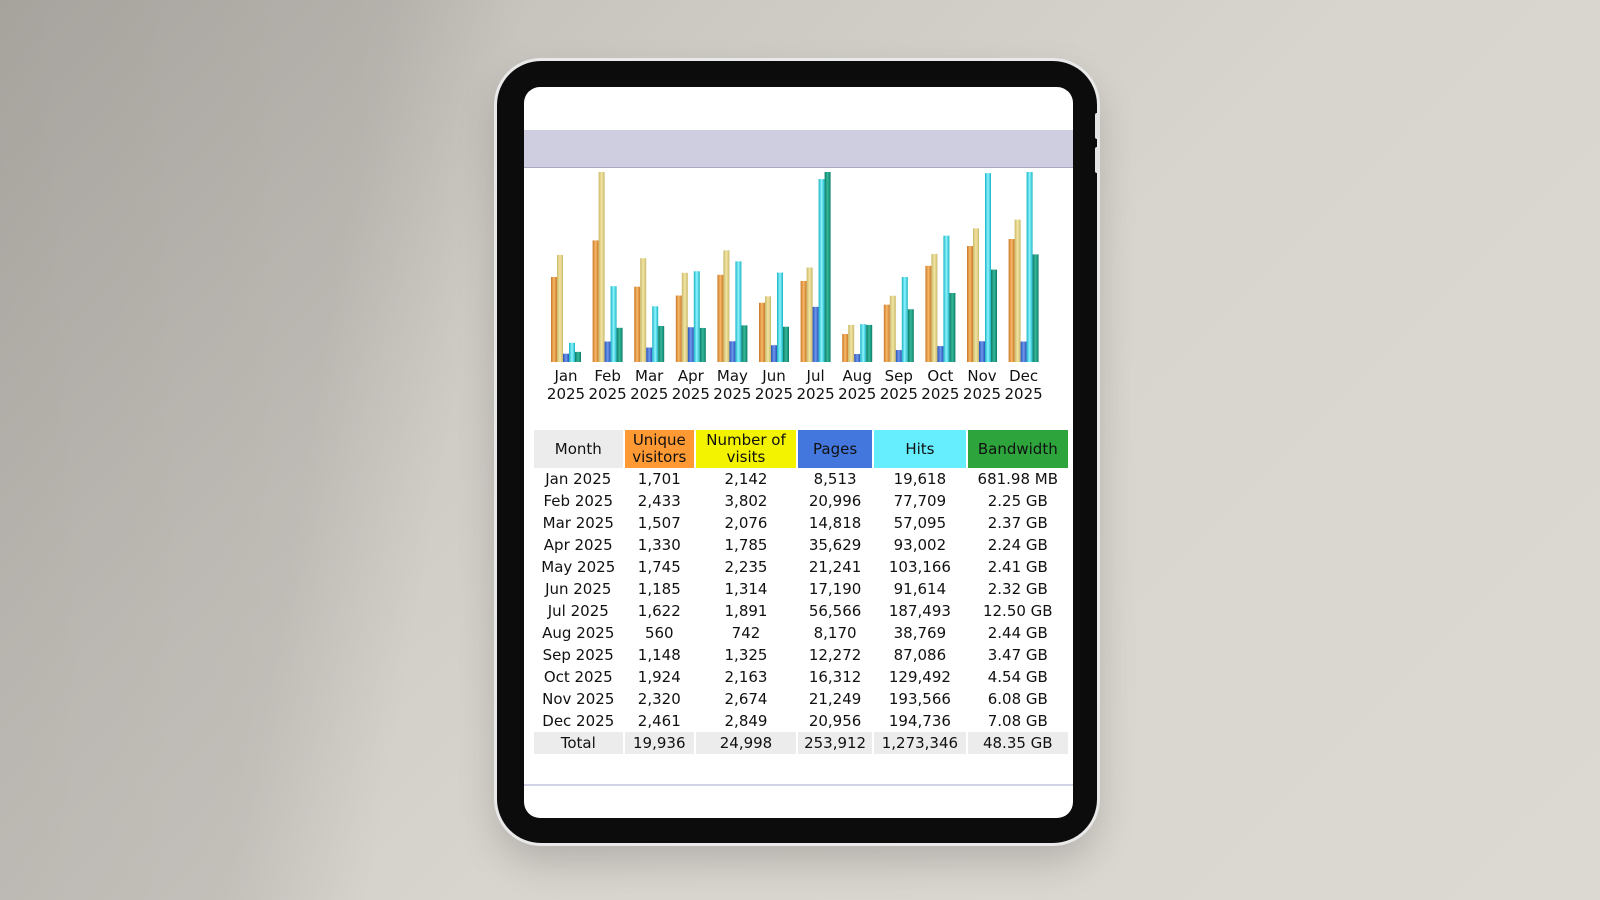 Image resolution: width=1600 pixels, height=900 pixels. Describe the element at coordinates (565, 376) in the screenshot. I see `x-tick-label-month: Jan` at that location.